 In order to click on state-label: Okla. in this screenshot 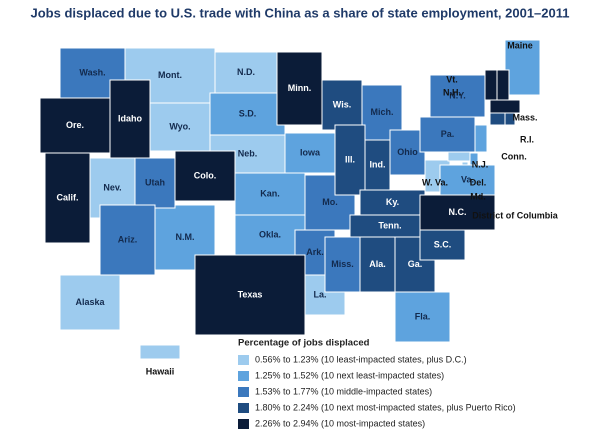, I will do `click(270, 234)`.